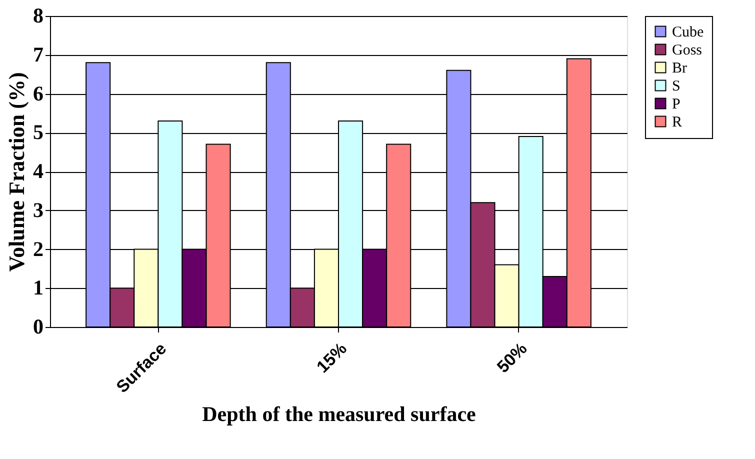 This screenshot has width=755, height=459. What do you see at coordinates (680, 68) in the screenshot?
I see `legend-label: Br` at bounding box center [680, 68].